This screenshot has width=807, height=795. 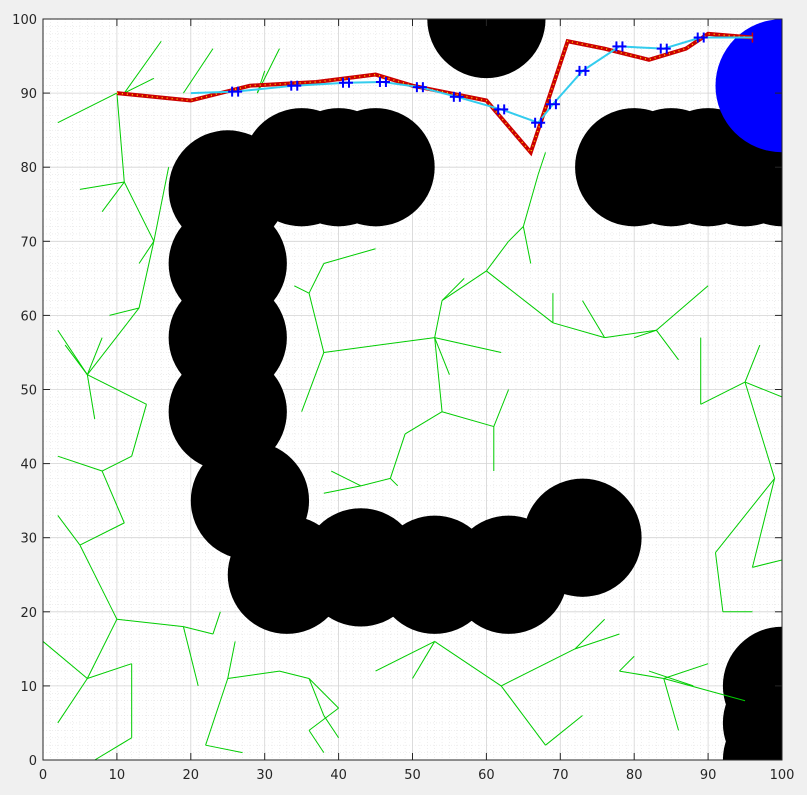 I want to click on y-tick-label: 0, so click(x=33, y=761).